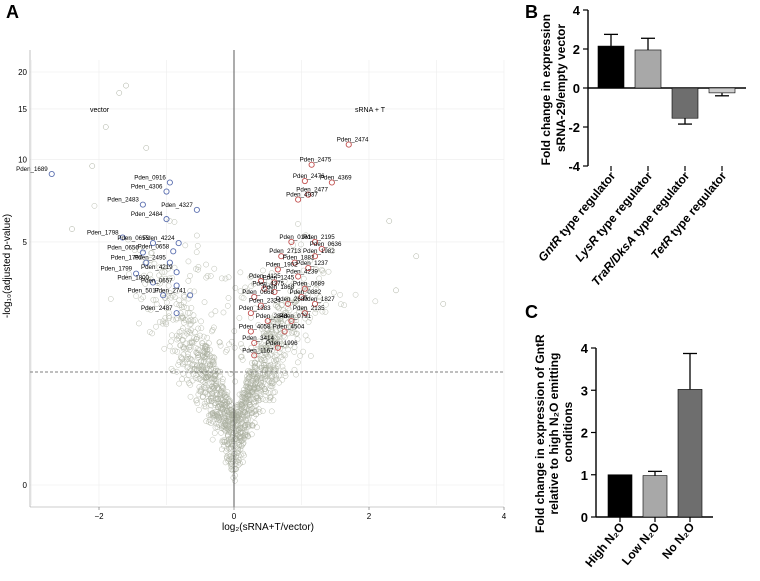  What do you see at coordinates (316, 160) in the screenshot?
I see `volcano-point-label: Pden_2475` at bounding box center [316, 160].